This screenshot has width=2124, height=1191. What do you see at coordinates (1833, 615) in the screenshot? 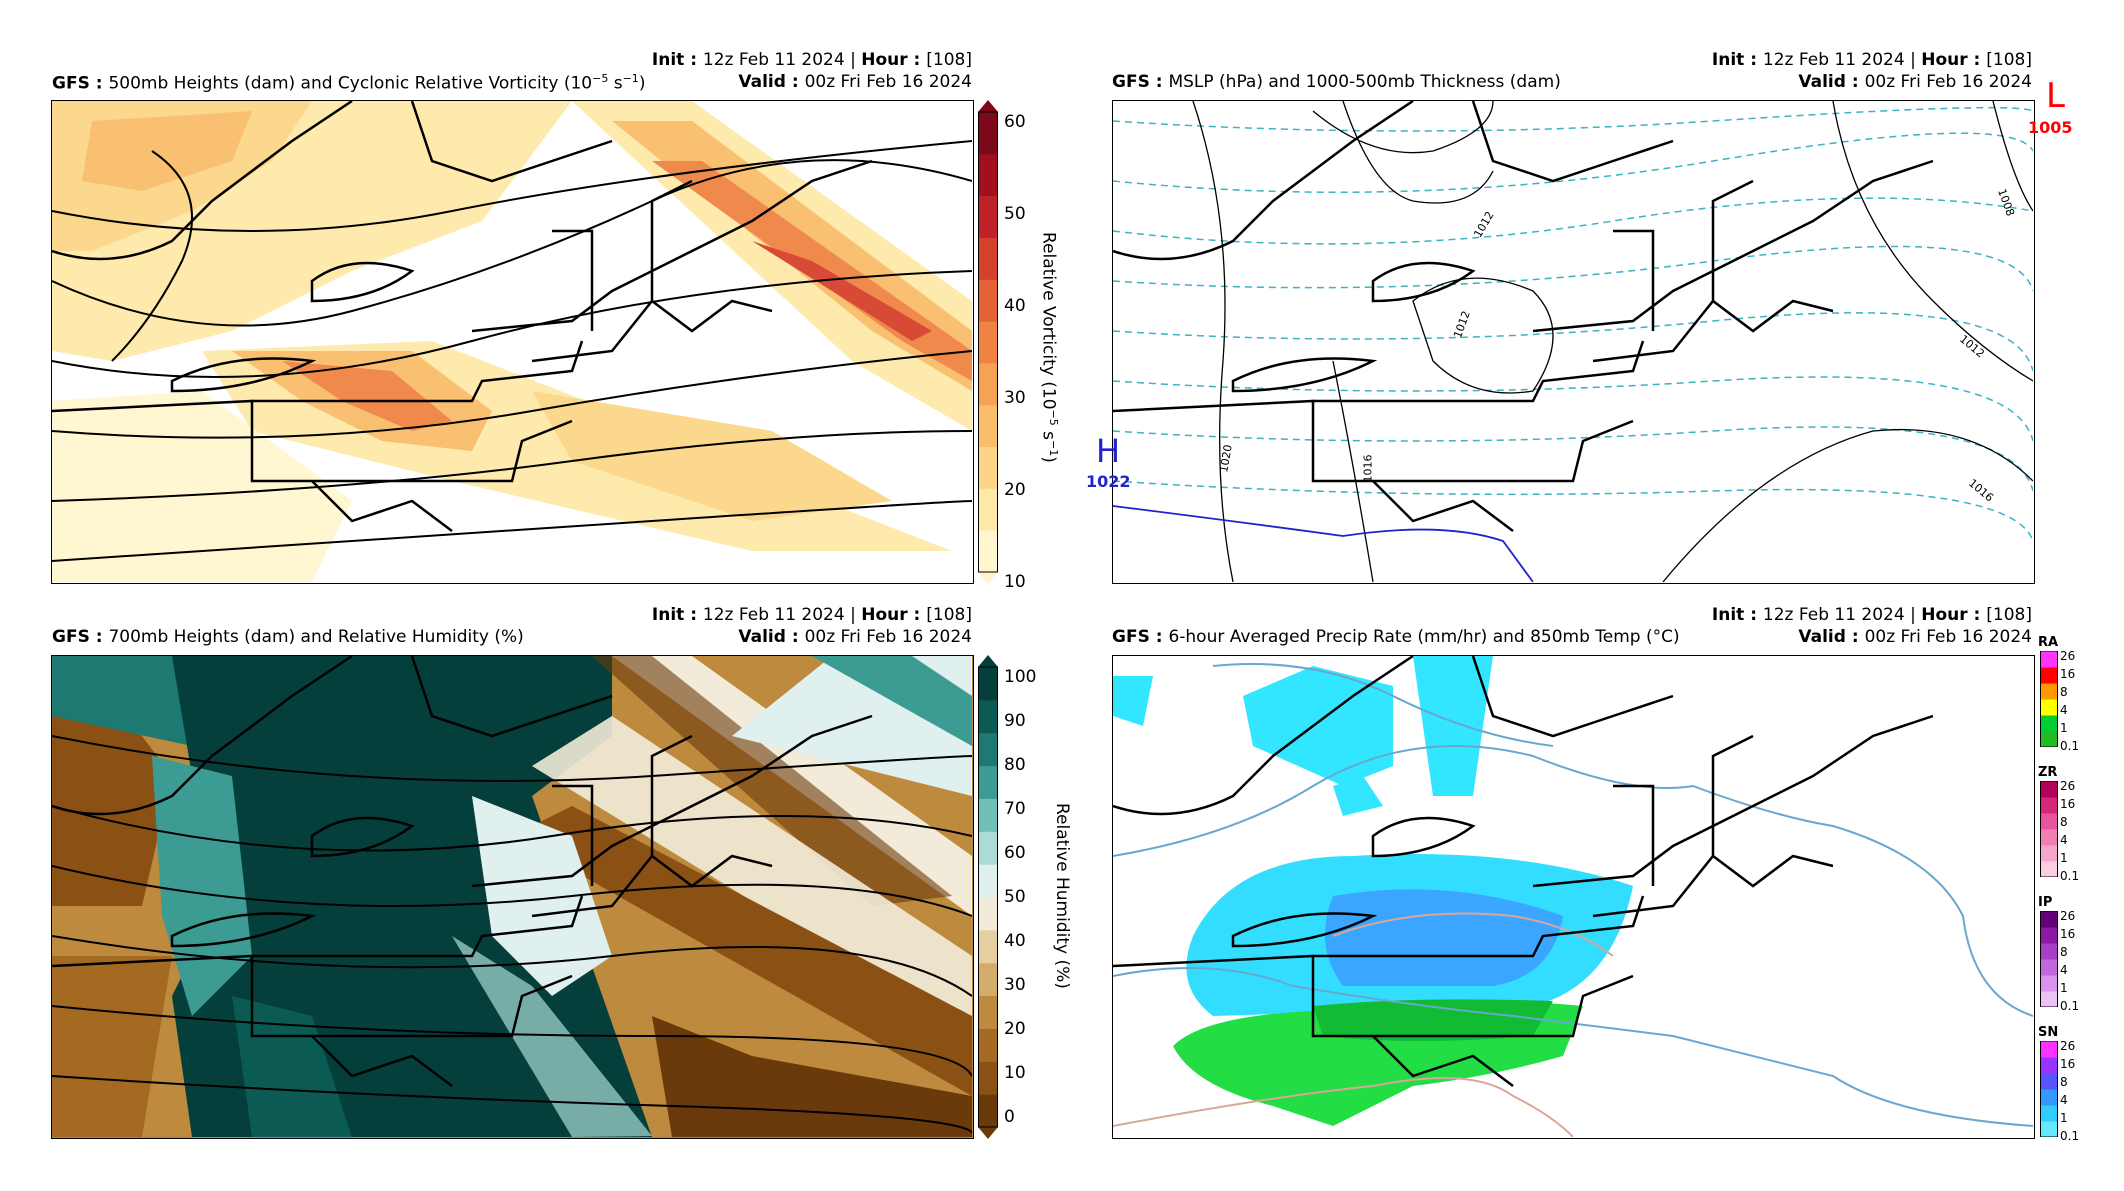
I see `init-value: 12z Feb 11 2024` at bounding box center [1833, 615].